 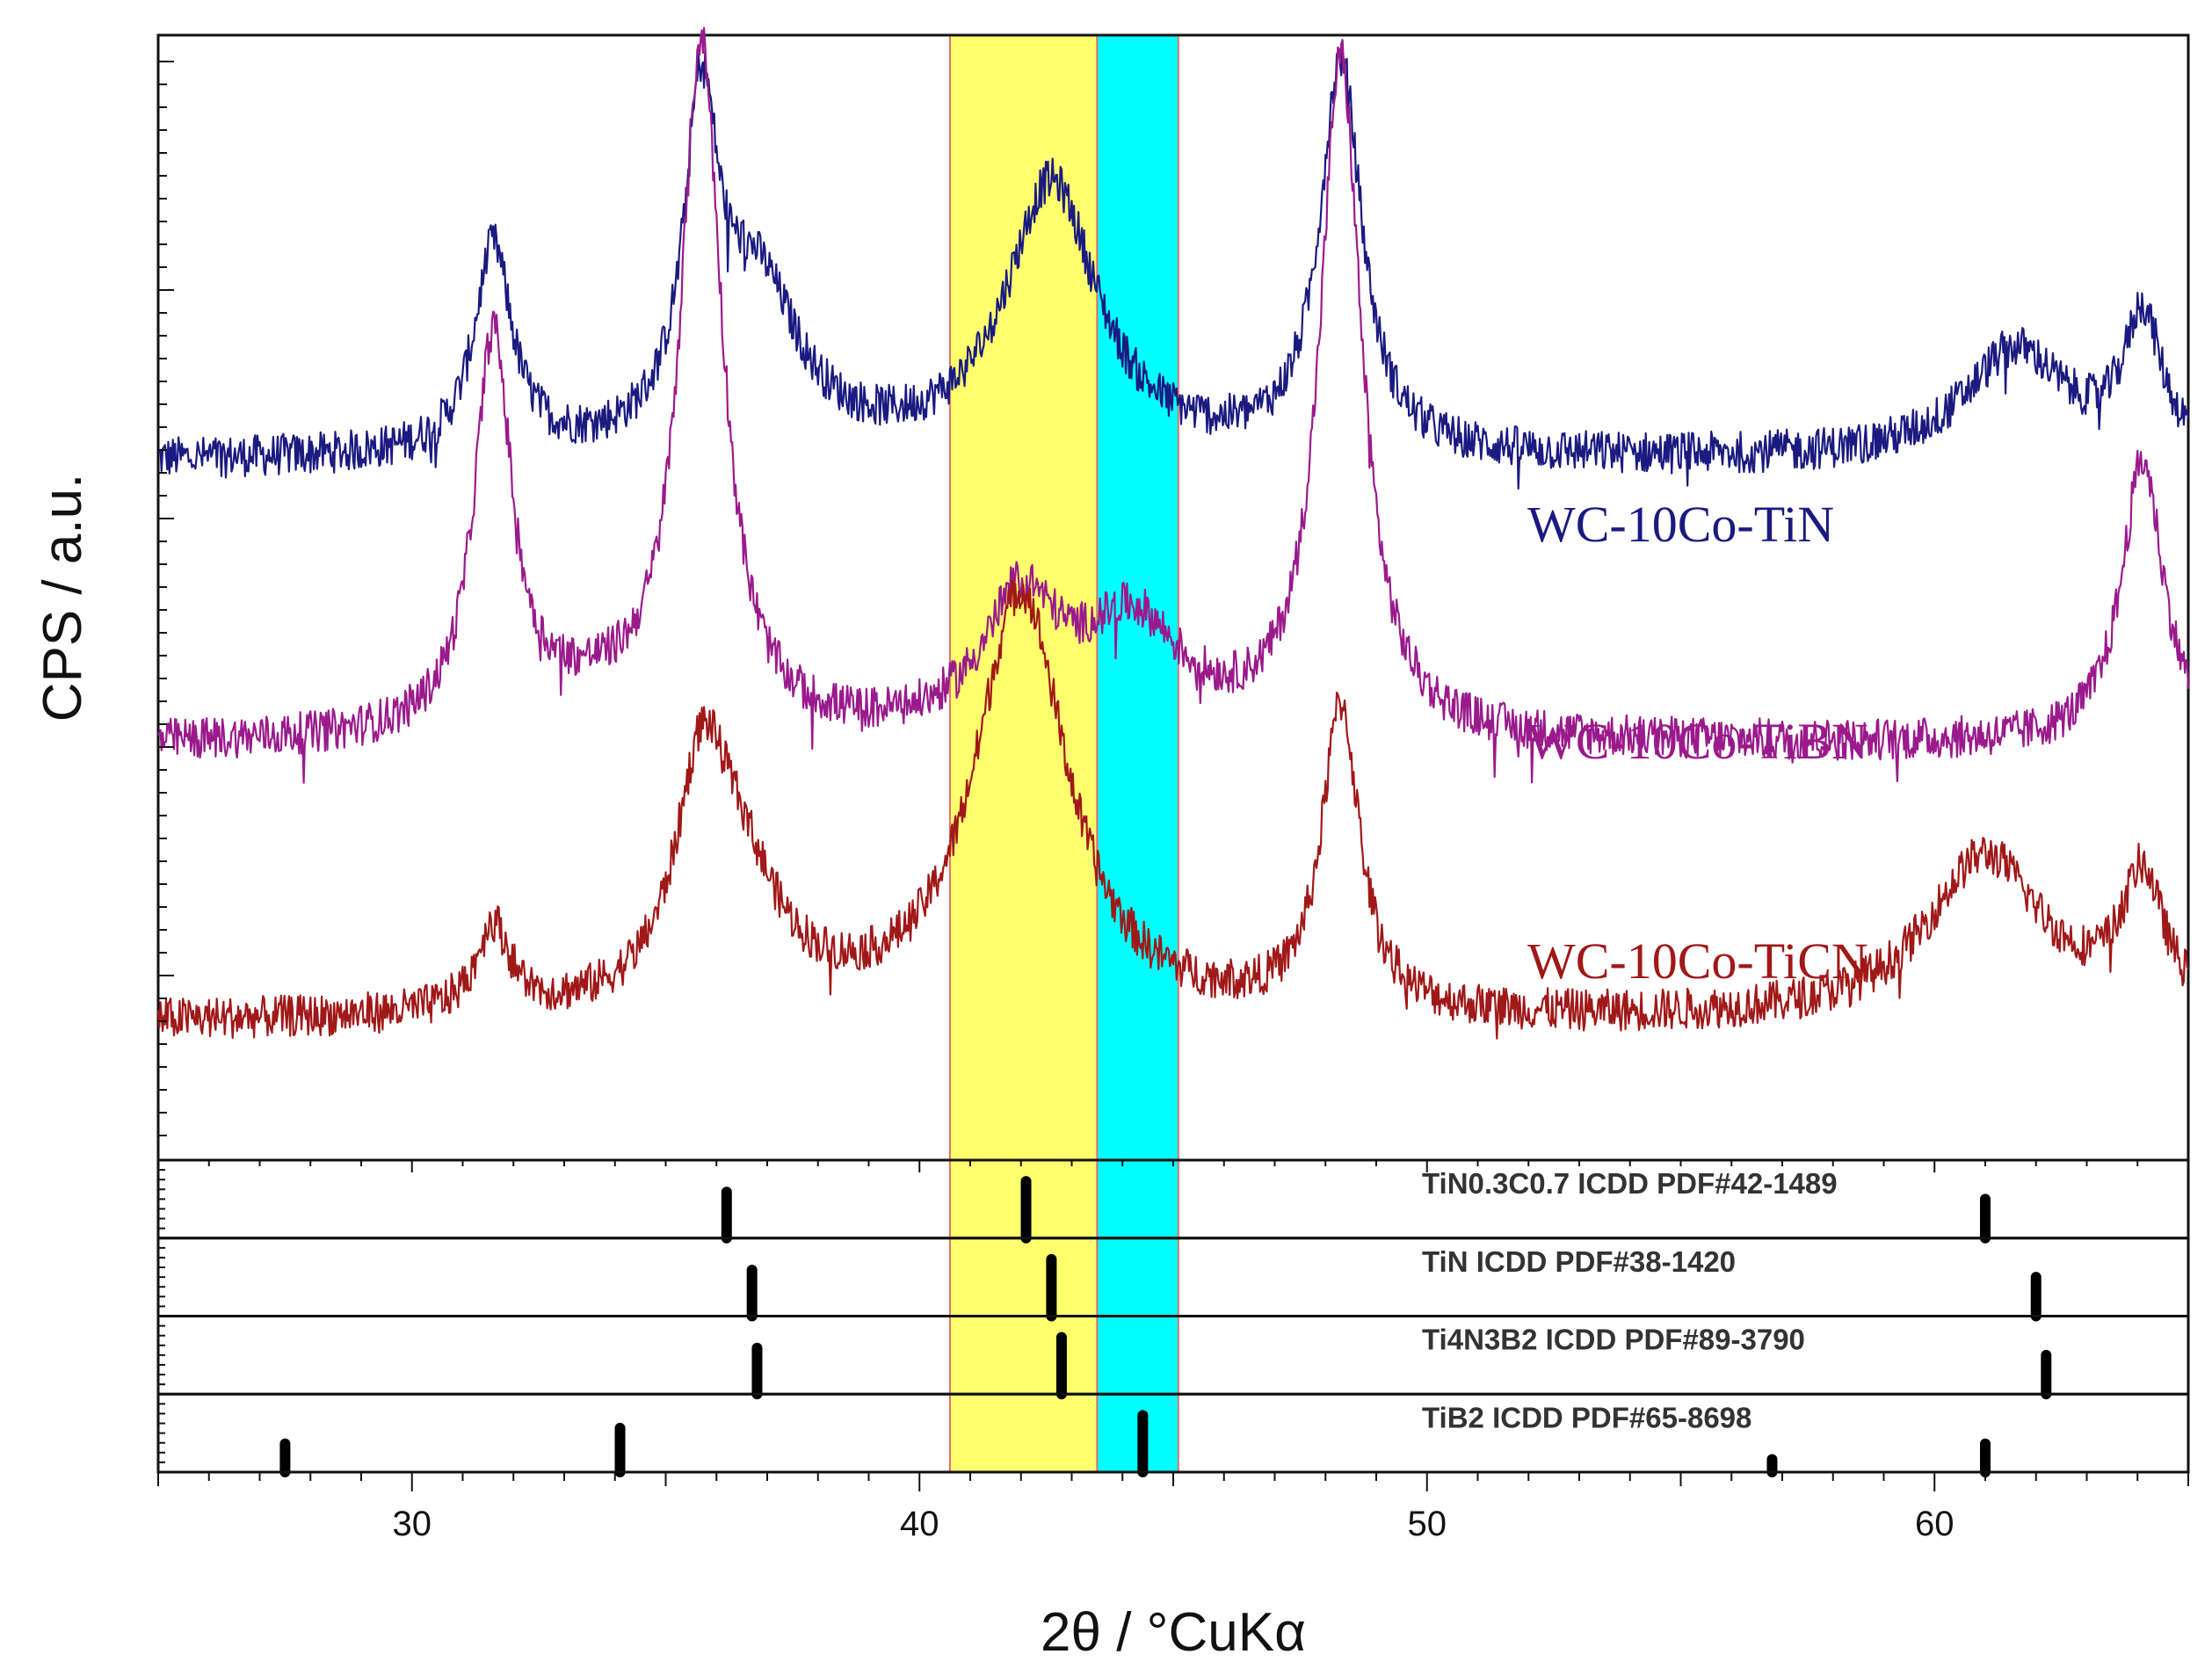 I want to click on x-tick-label: 50, so click(x=1427, y=1524).